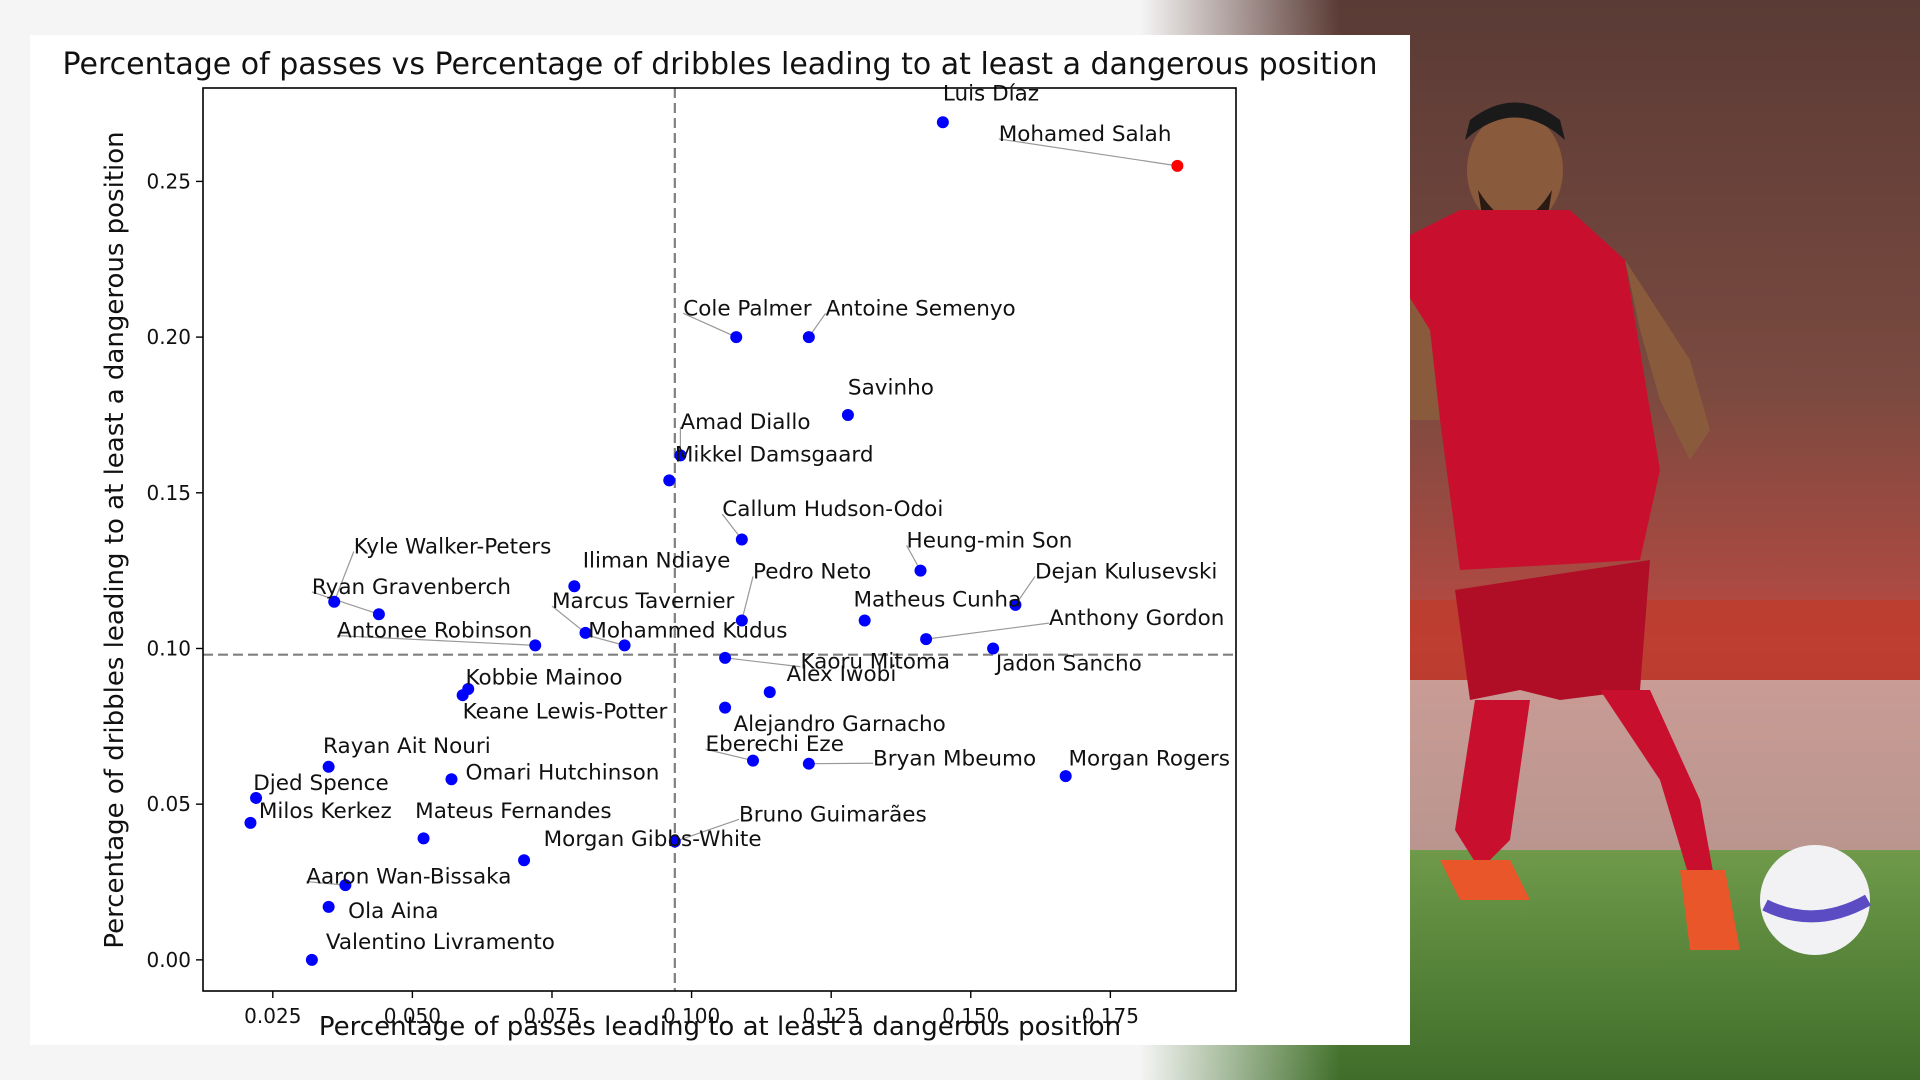 The image size is (1920, 1080). Describe the element at coordinates (1815, 900) in the screenshot. I see `football` at that location.